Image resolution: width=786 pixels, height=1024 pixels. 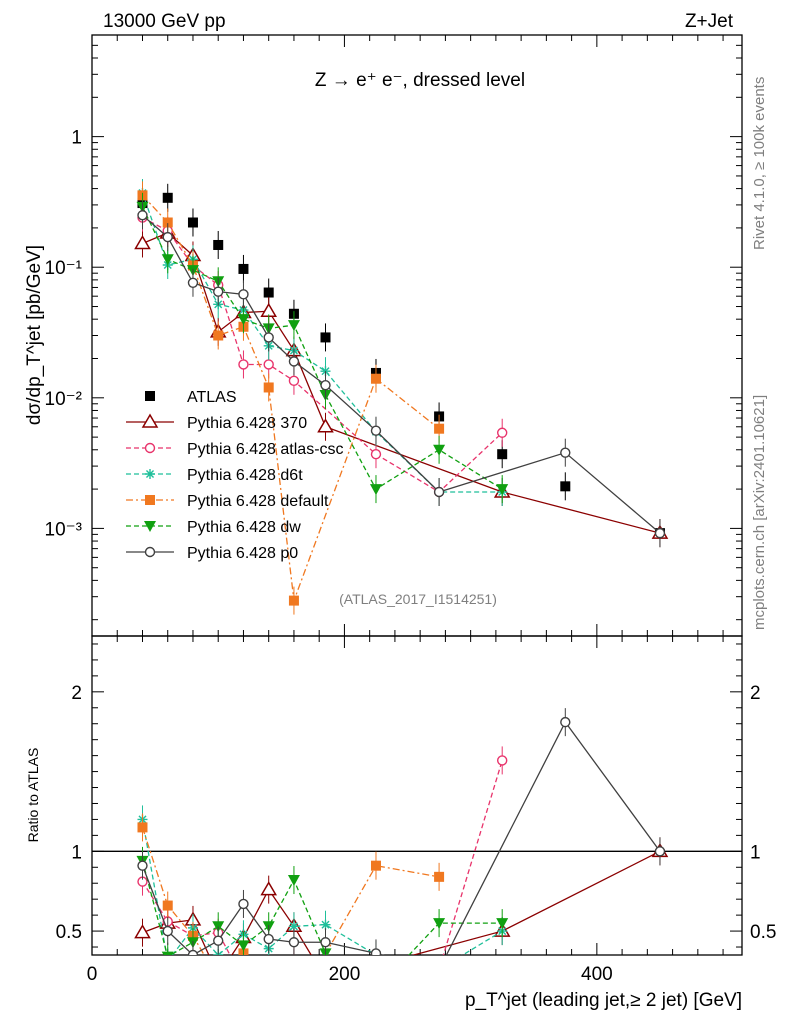 What do you see at coordinates (76, 852) in the screenshot?
I see `ratio-y-tick-label: 1` at bounding box center [76, 852].